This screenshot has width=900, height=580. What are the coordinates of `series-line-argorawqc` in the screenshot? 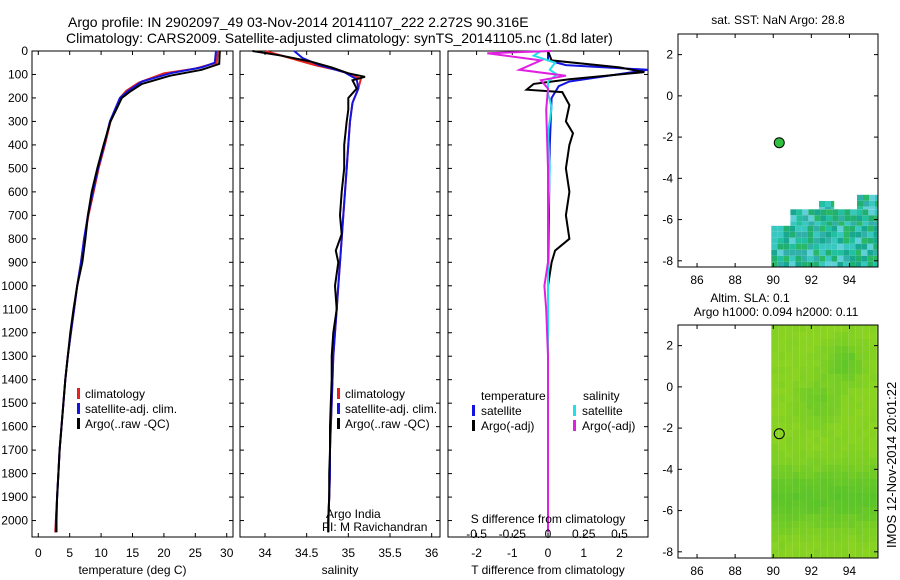 It's located at (309, 291).